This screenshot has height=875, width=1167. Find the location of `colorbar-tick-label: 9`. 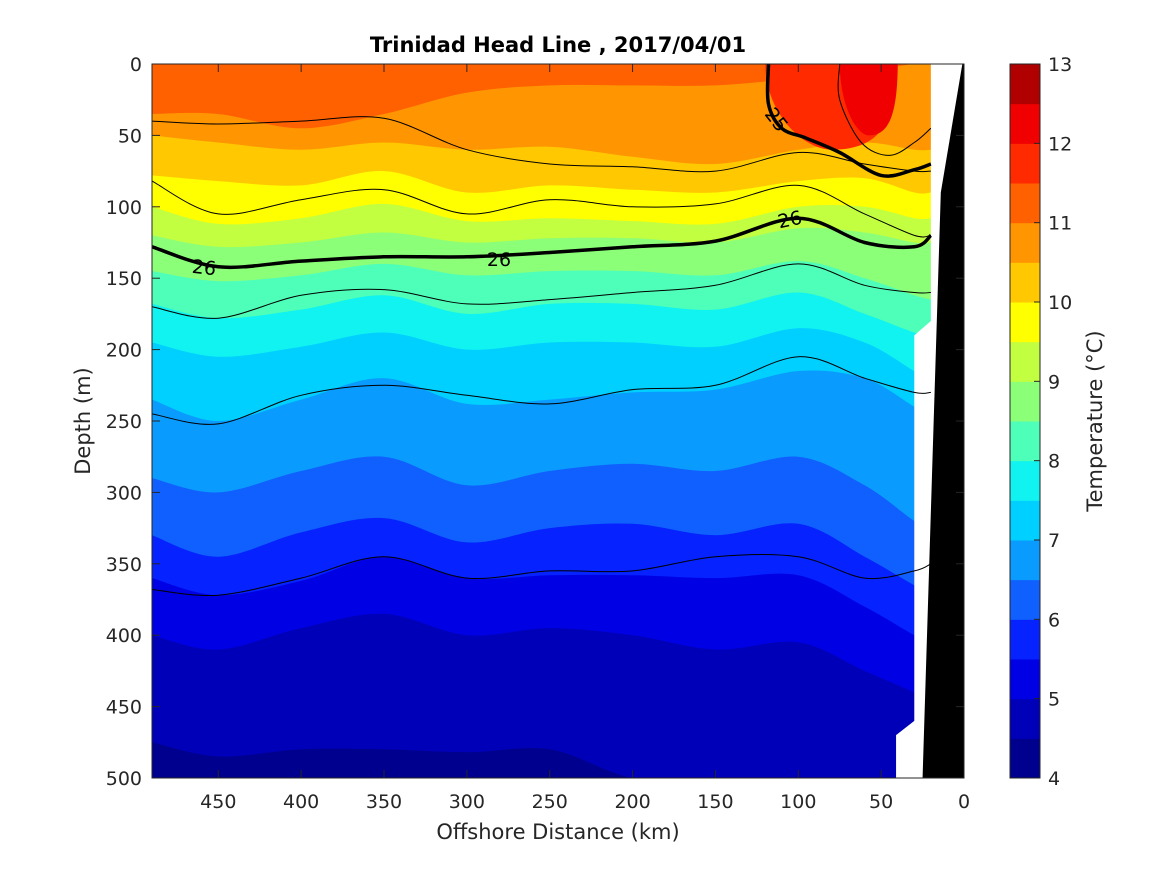

colorbar-tick-label: 9 is located at coordinates (1054, 382).